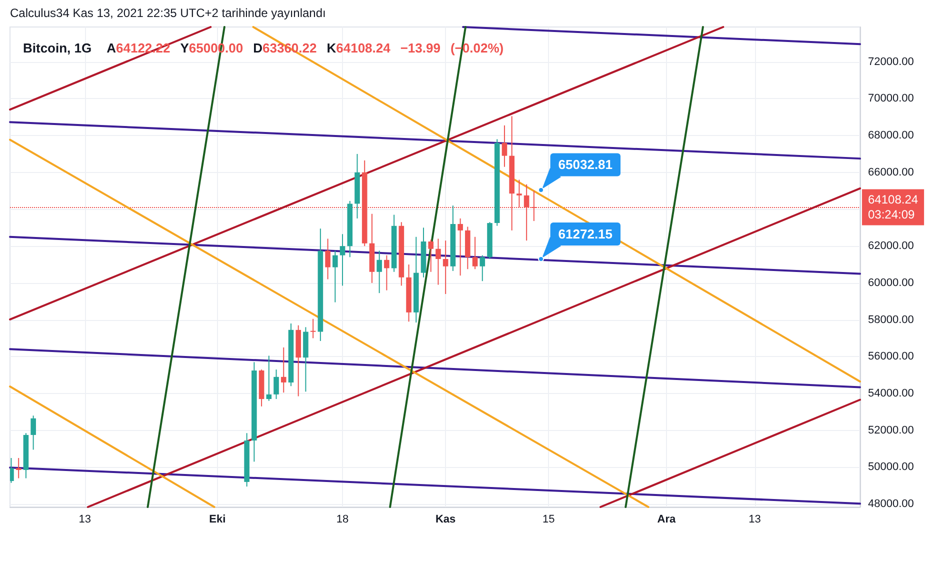  What do you see at coordinates (666, 520) in the screenshot?
I see `x-tick-label: Ara` at bounding box center [666, 520].